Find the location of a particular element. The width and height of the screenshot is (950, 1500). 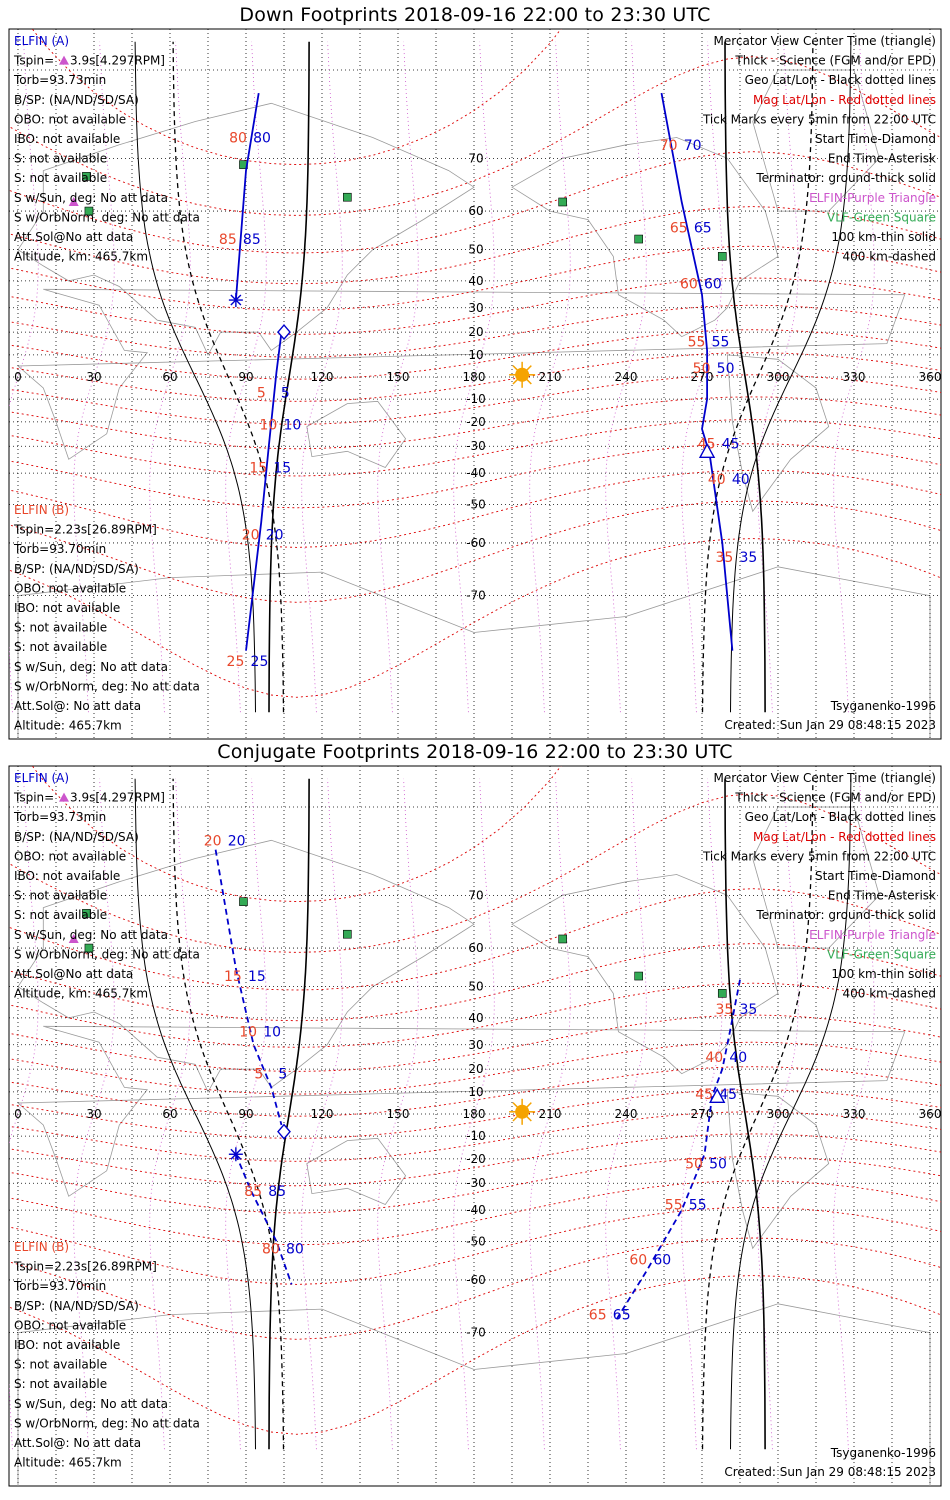

x-tick-label: 330 is located at coordinates (854, 1114).